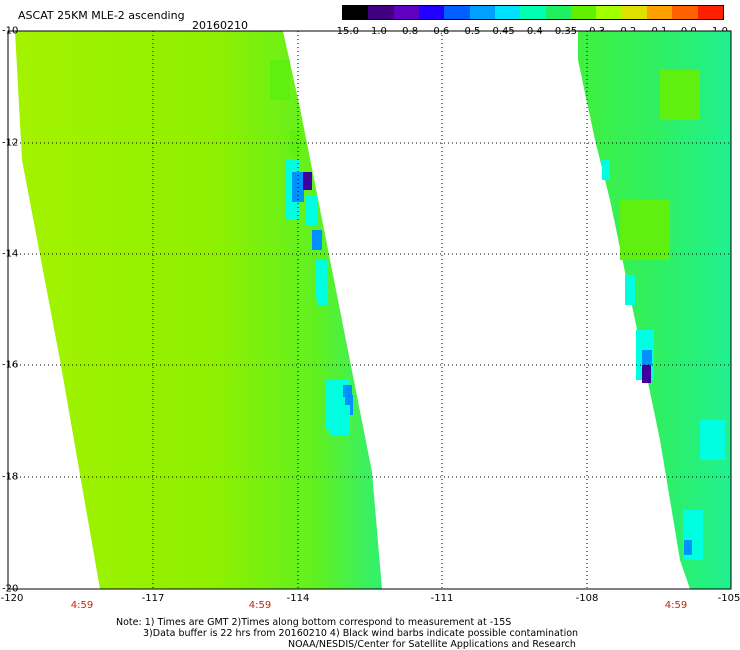 This screenshot has height=650, width=740. I want to click on product-date: 20160210, so click(220, 25).